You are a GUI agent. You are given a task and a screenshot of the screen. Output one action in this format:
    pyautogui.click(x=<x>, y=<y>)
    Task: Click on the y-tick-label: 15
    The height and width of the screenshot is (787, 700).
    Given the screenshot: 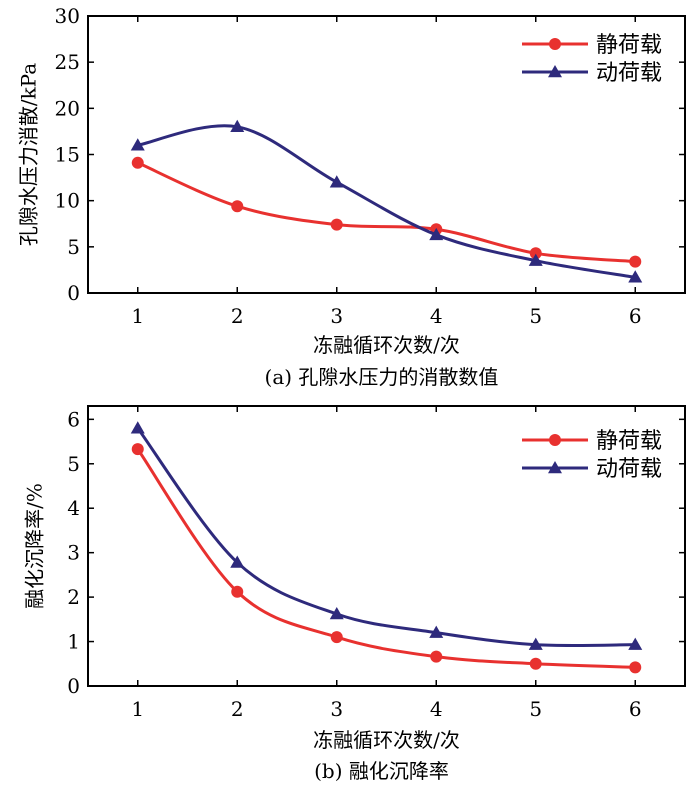 What is the action you would take?
    pyautogui.click(x=67, y=155)
    